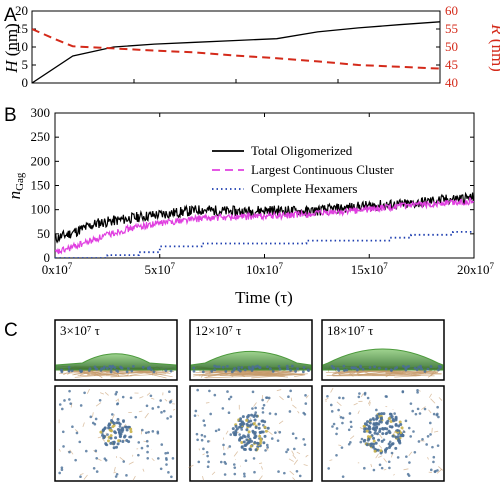 The image size is (500, 491). I want to click on legend-label: Largest Continuous Cluster, so click(322, 169).